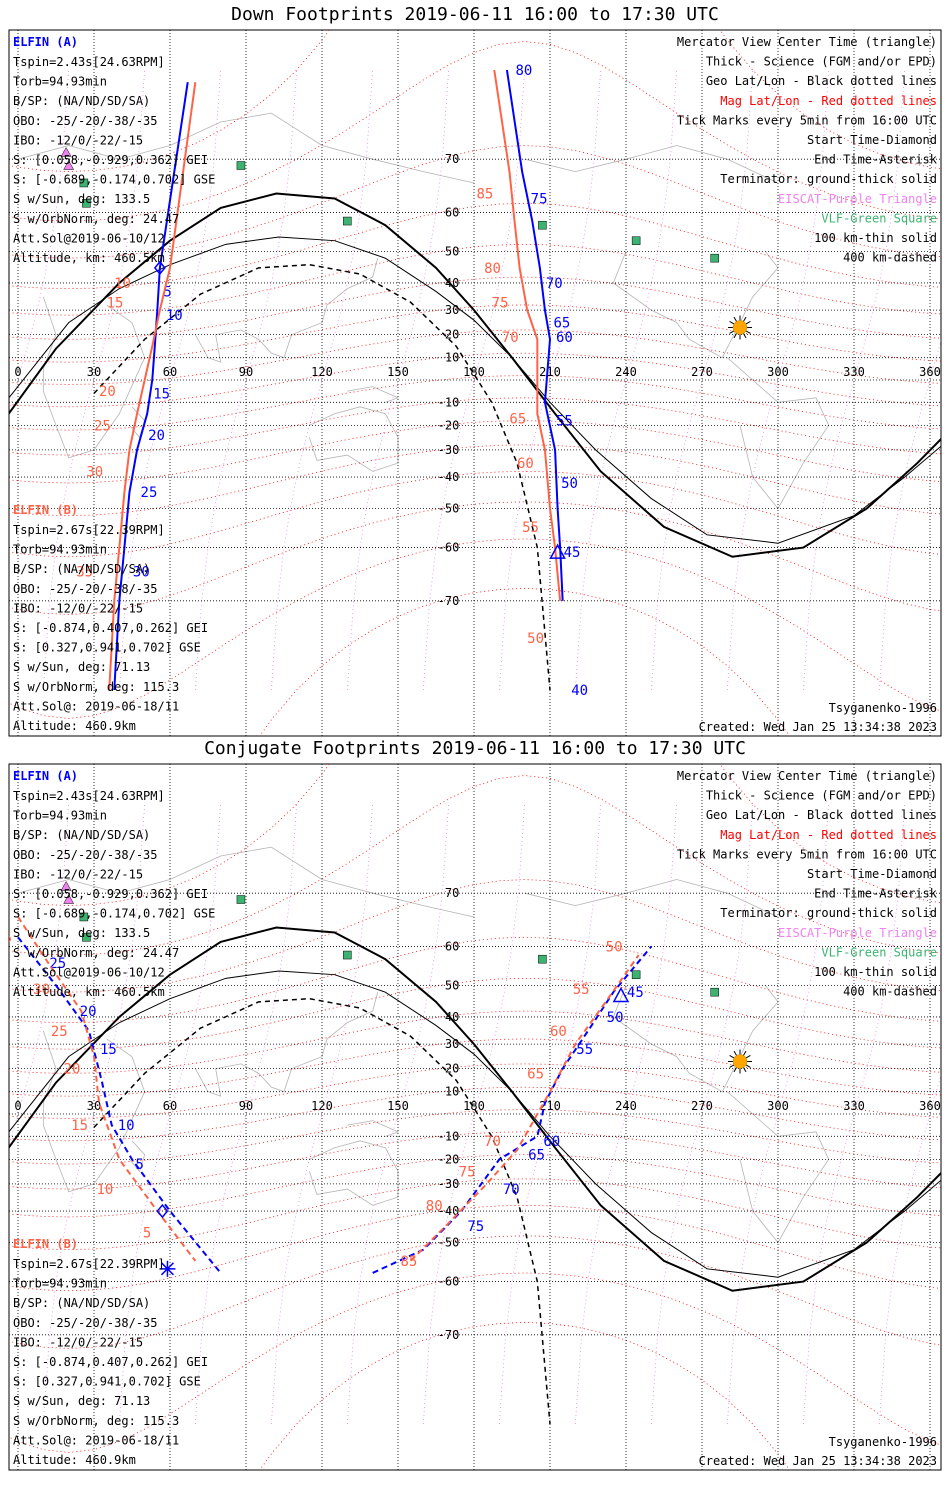  Describe the element at coordinates (525, 464) in the screenshot. I see `elfin-b-tick-label: 60` at that location.